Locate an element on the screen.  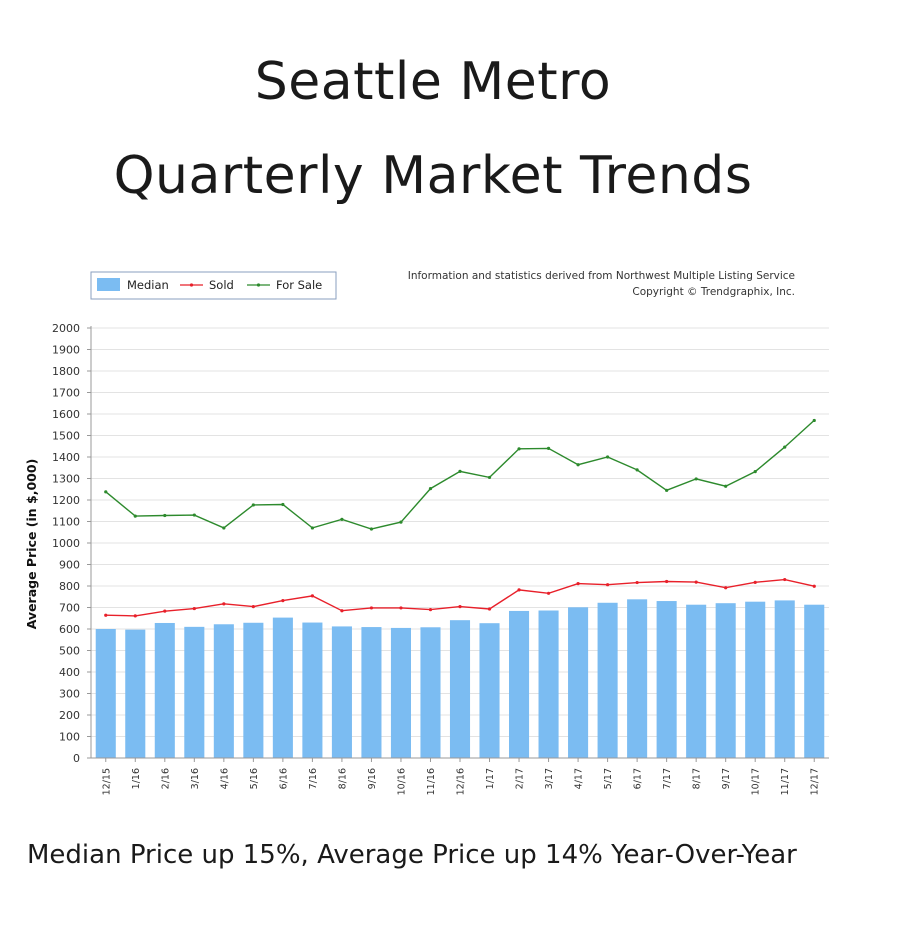
y-tick-label: 1100 is located at coordinates (66, 522).